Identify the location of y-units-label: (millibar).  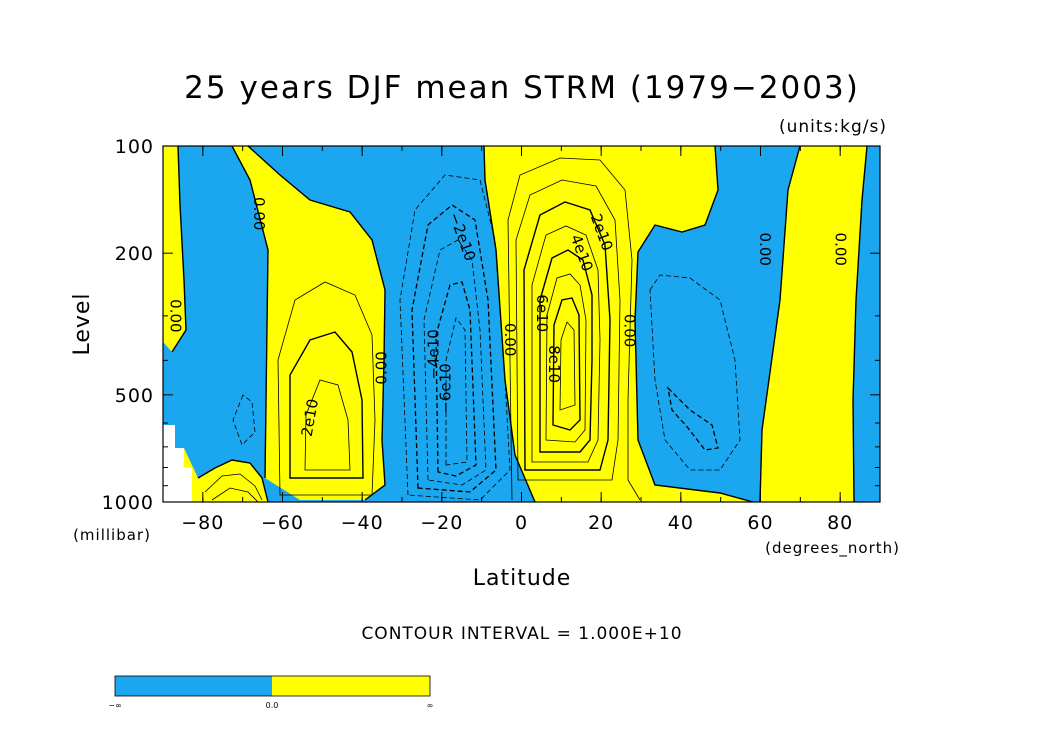
(112, 535).